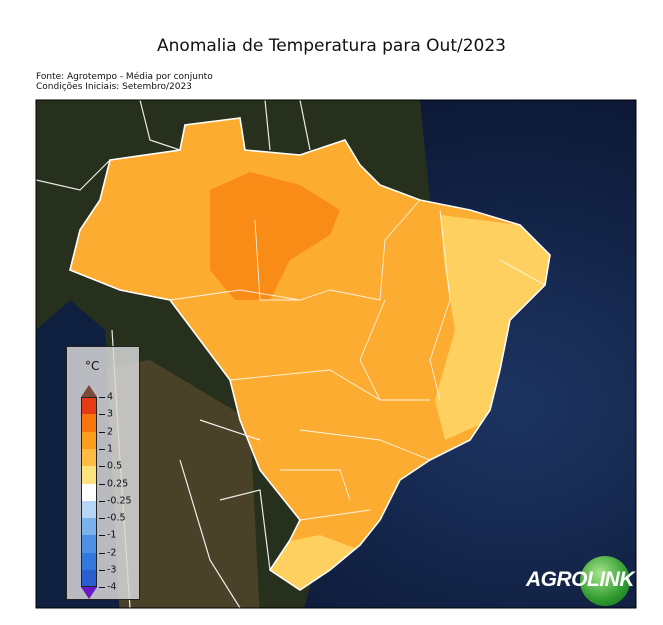 The image size is (663, 625). What do you see at coordinates (110, 449) in the screenshot?
I see `colorbar-tick-label: 1` at bounding box center [110, 449].